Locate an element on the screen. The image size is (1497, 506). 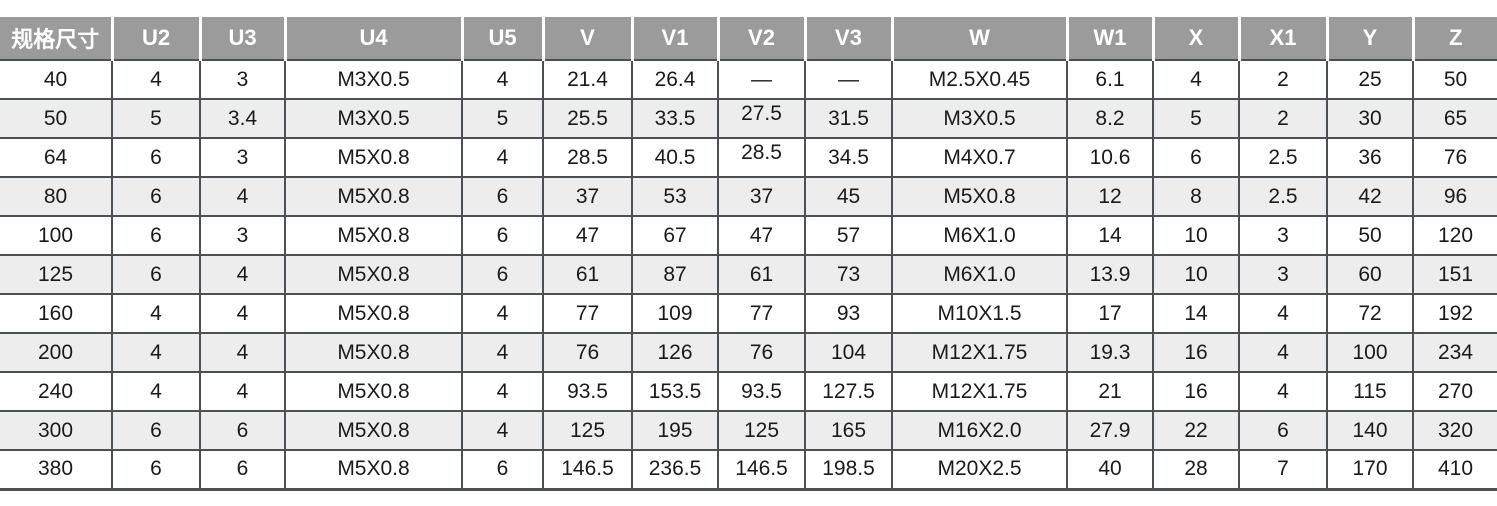
cell: 198.5 is located at coordinates (848, 470).